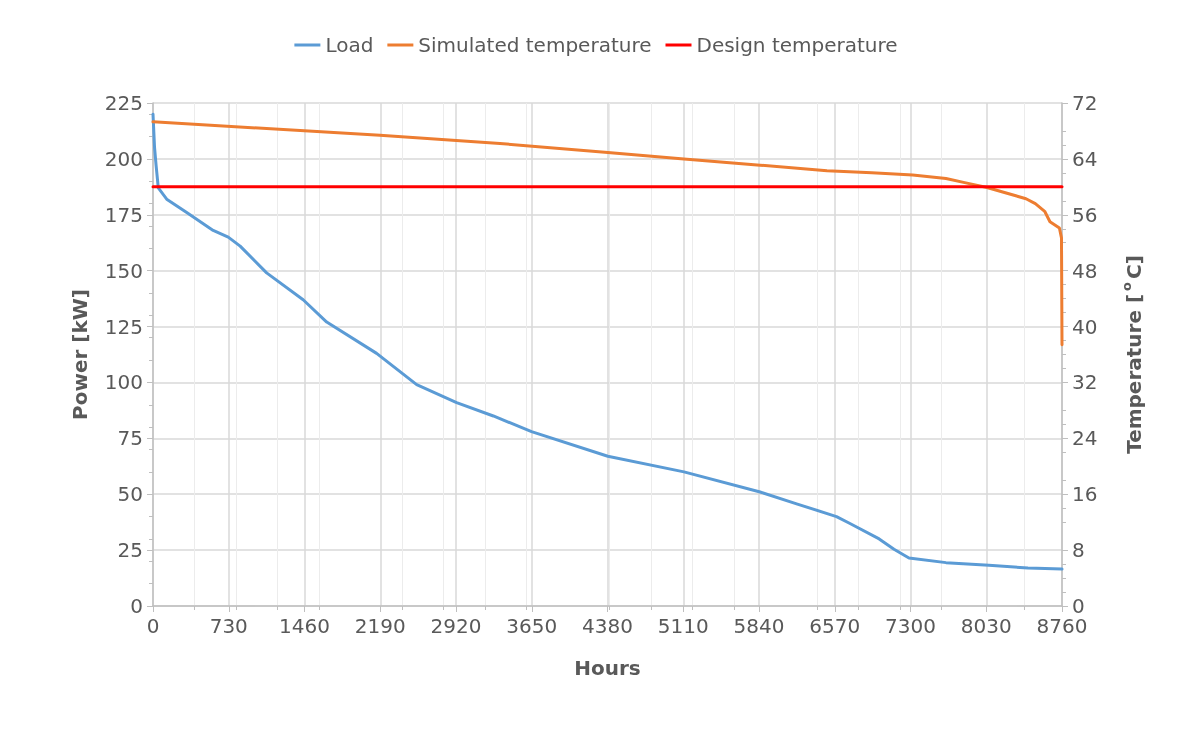 This screenshot has height=731, width=1192. Describe the element at coordinates (123, 326) in the screenshot. I see `y-tick-label: 125` at that location.